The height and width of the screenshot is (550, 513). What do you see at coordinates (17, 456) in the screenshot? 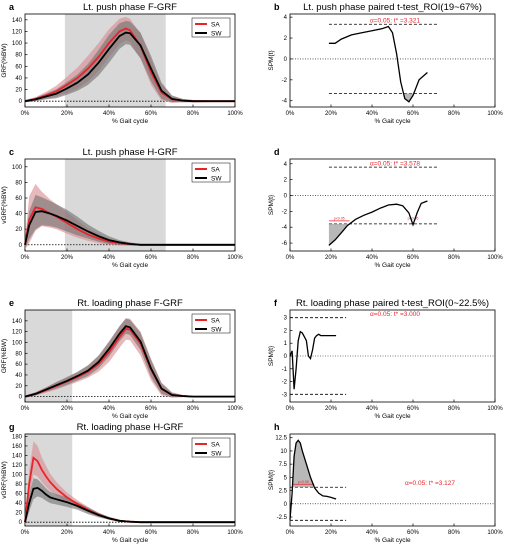
I see `y-tick-label: 140` at bounding box center [17, 456].